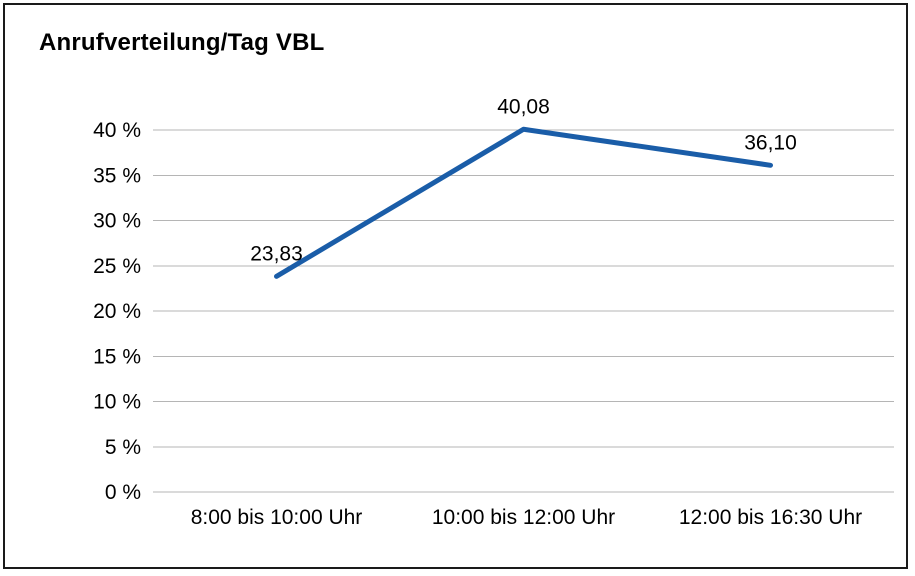  I want to click on data-line, so click(523, 202).